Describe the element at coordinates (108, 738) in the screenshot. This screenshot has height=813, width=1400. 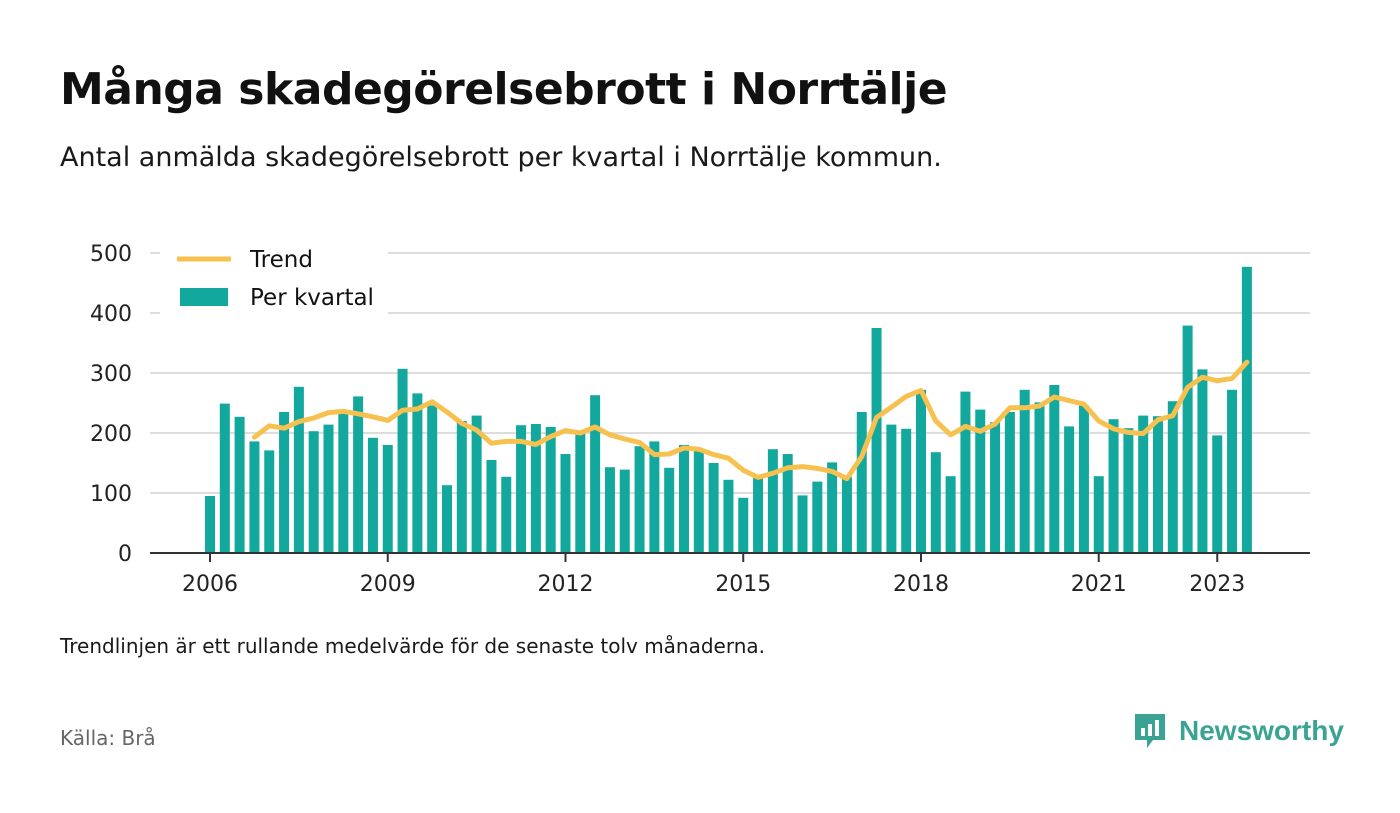
I see `source-label: Källa: Brå` at that location.